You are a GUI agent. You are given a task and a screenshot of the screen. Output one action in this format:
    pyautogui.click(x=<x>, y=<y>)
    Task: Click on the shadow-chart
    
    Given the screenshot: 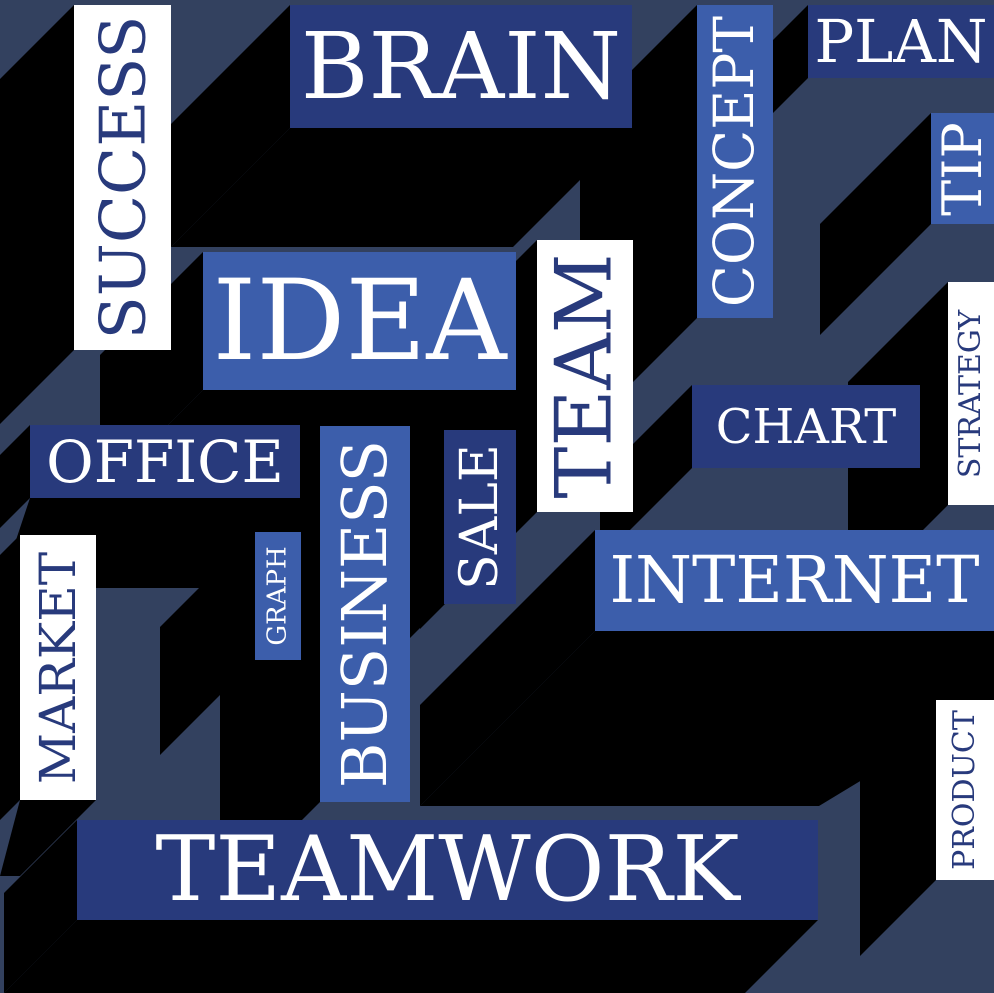 What is the action you would take?
    pyautogui.click(x=646, y=472)
    